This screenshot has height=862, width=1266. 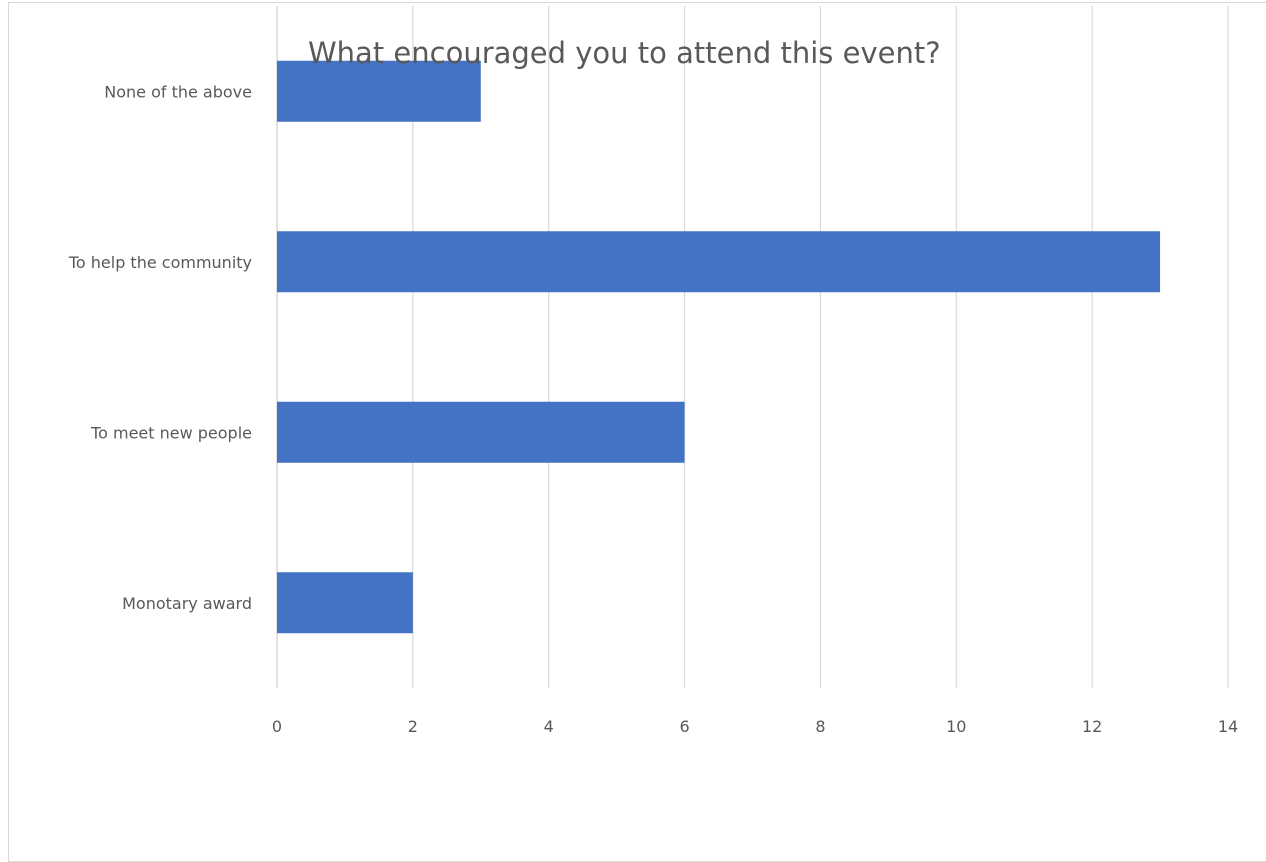 What do you see at coordinates (755, 726) in the screenshot?
I see `x-tick-labels: 0 2 4 6 8 10 12 14` at bounding box center [755, 726].